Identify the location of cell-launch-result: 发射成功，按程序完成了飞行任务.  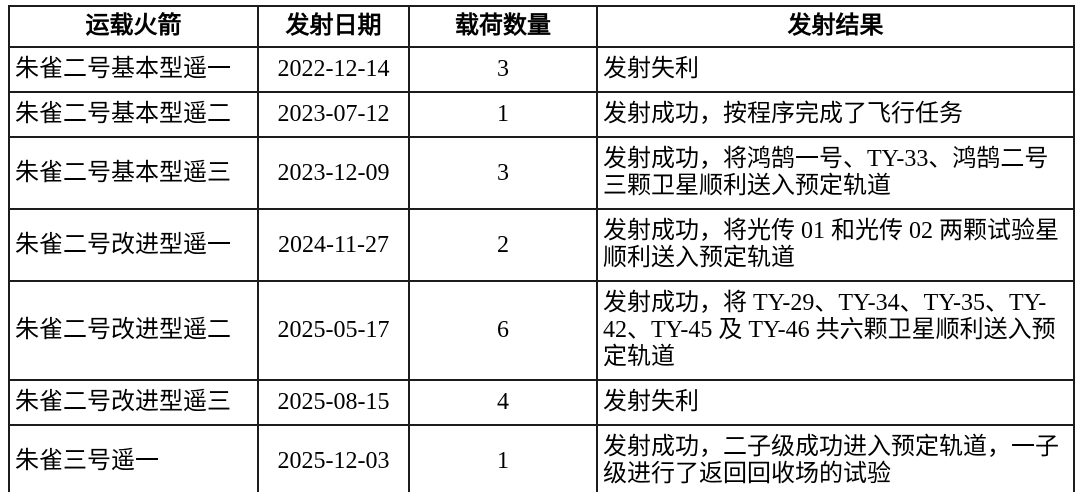
(835, 114).